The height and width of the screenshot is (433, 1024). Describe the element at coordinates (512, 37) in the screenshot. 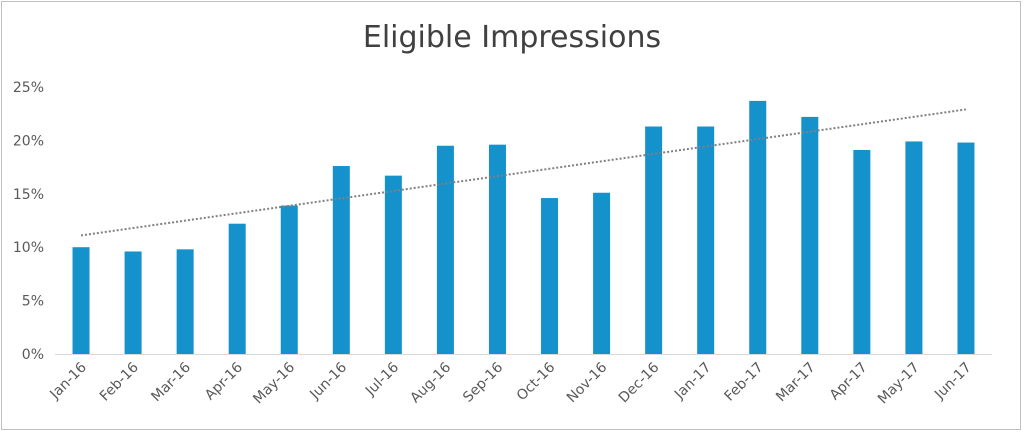

I see `chart-title: Eligible Impressions` at that location.